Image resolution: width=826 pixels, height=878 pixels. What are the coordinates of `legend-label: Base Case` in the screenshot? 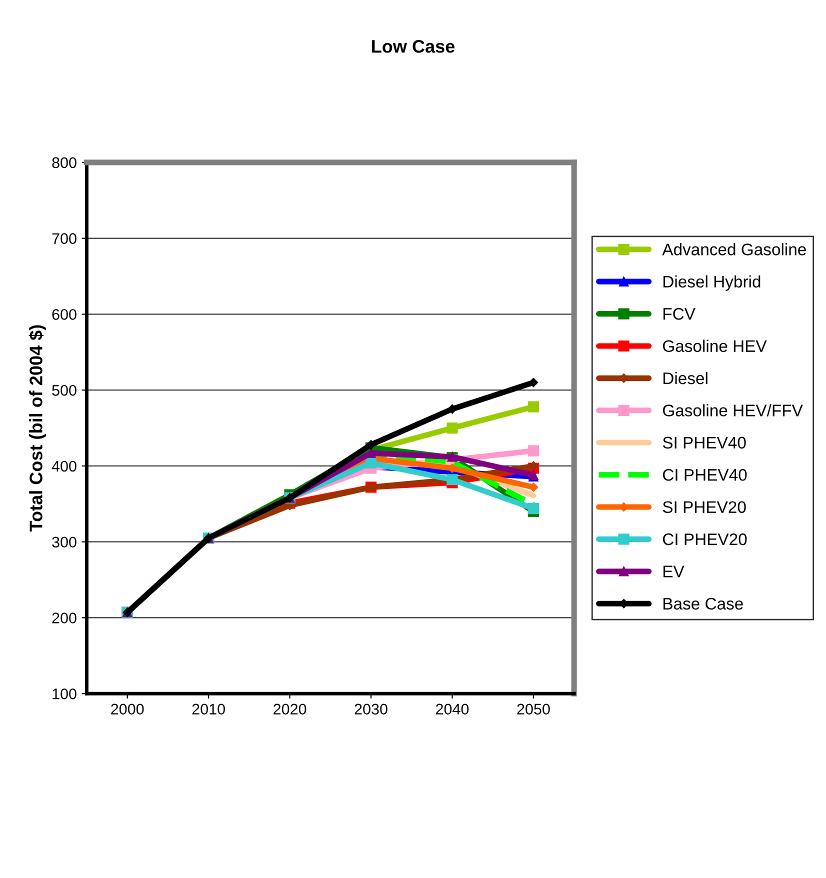 It's located at (703, 604).